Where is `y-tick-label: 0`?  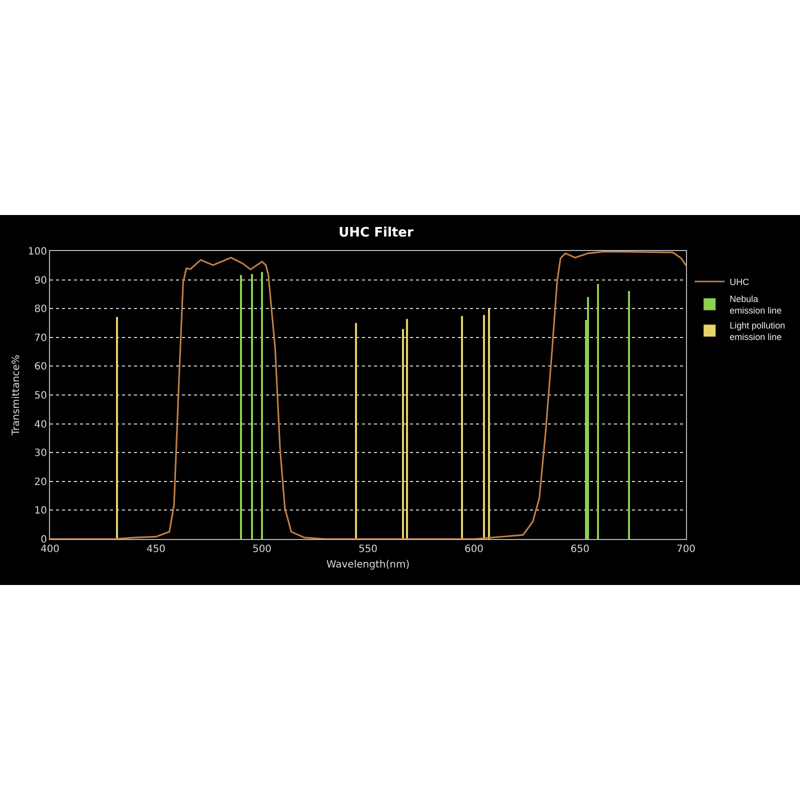
y-tick-label: 0 is located at coordinates (43, 540).